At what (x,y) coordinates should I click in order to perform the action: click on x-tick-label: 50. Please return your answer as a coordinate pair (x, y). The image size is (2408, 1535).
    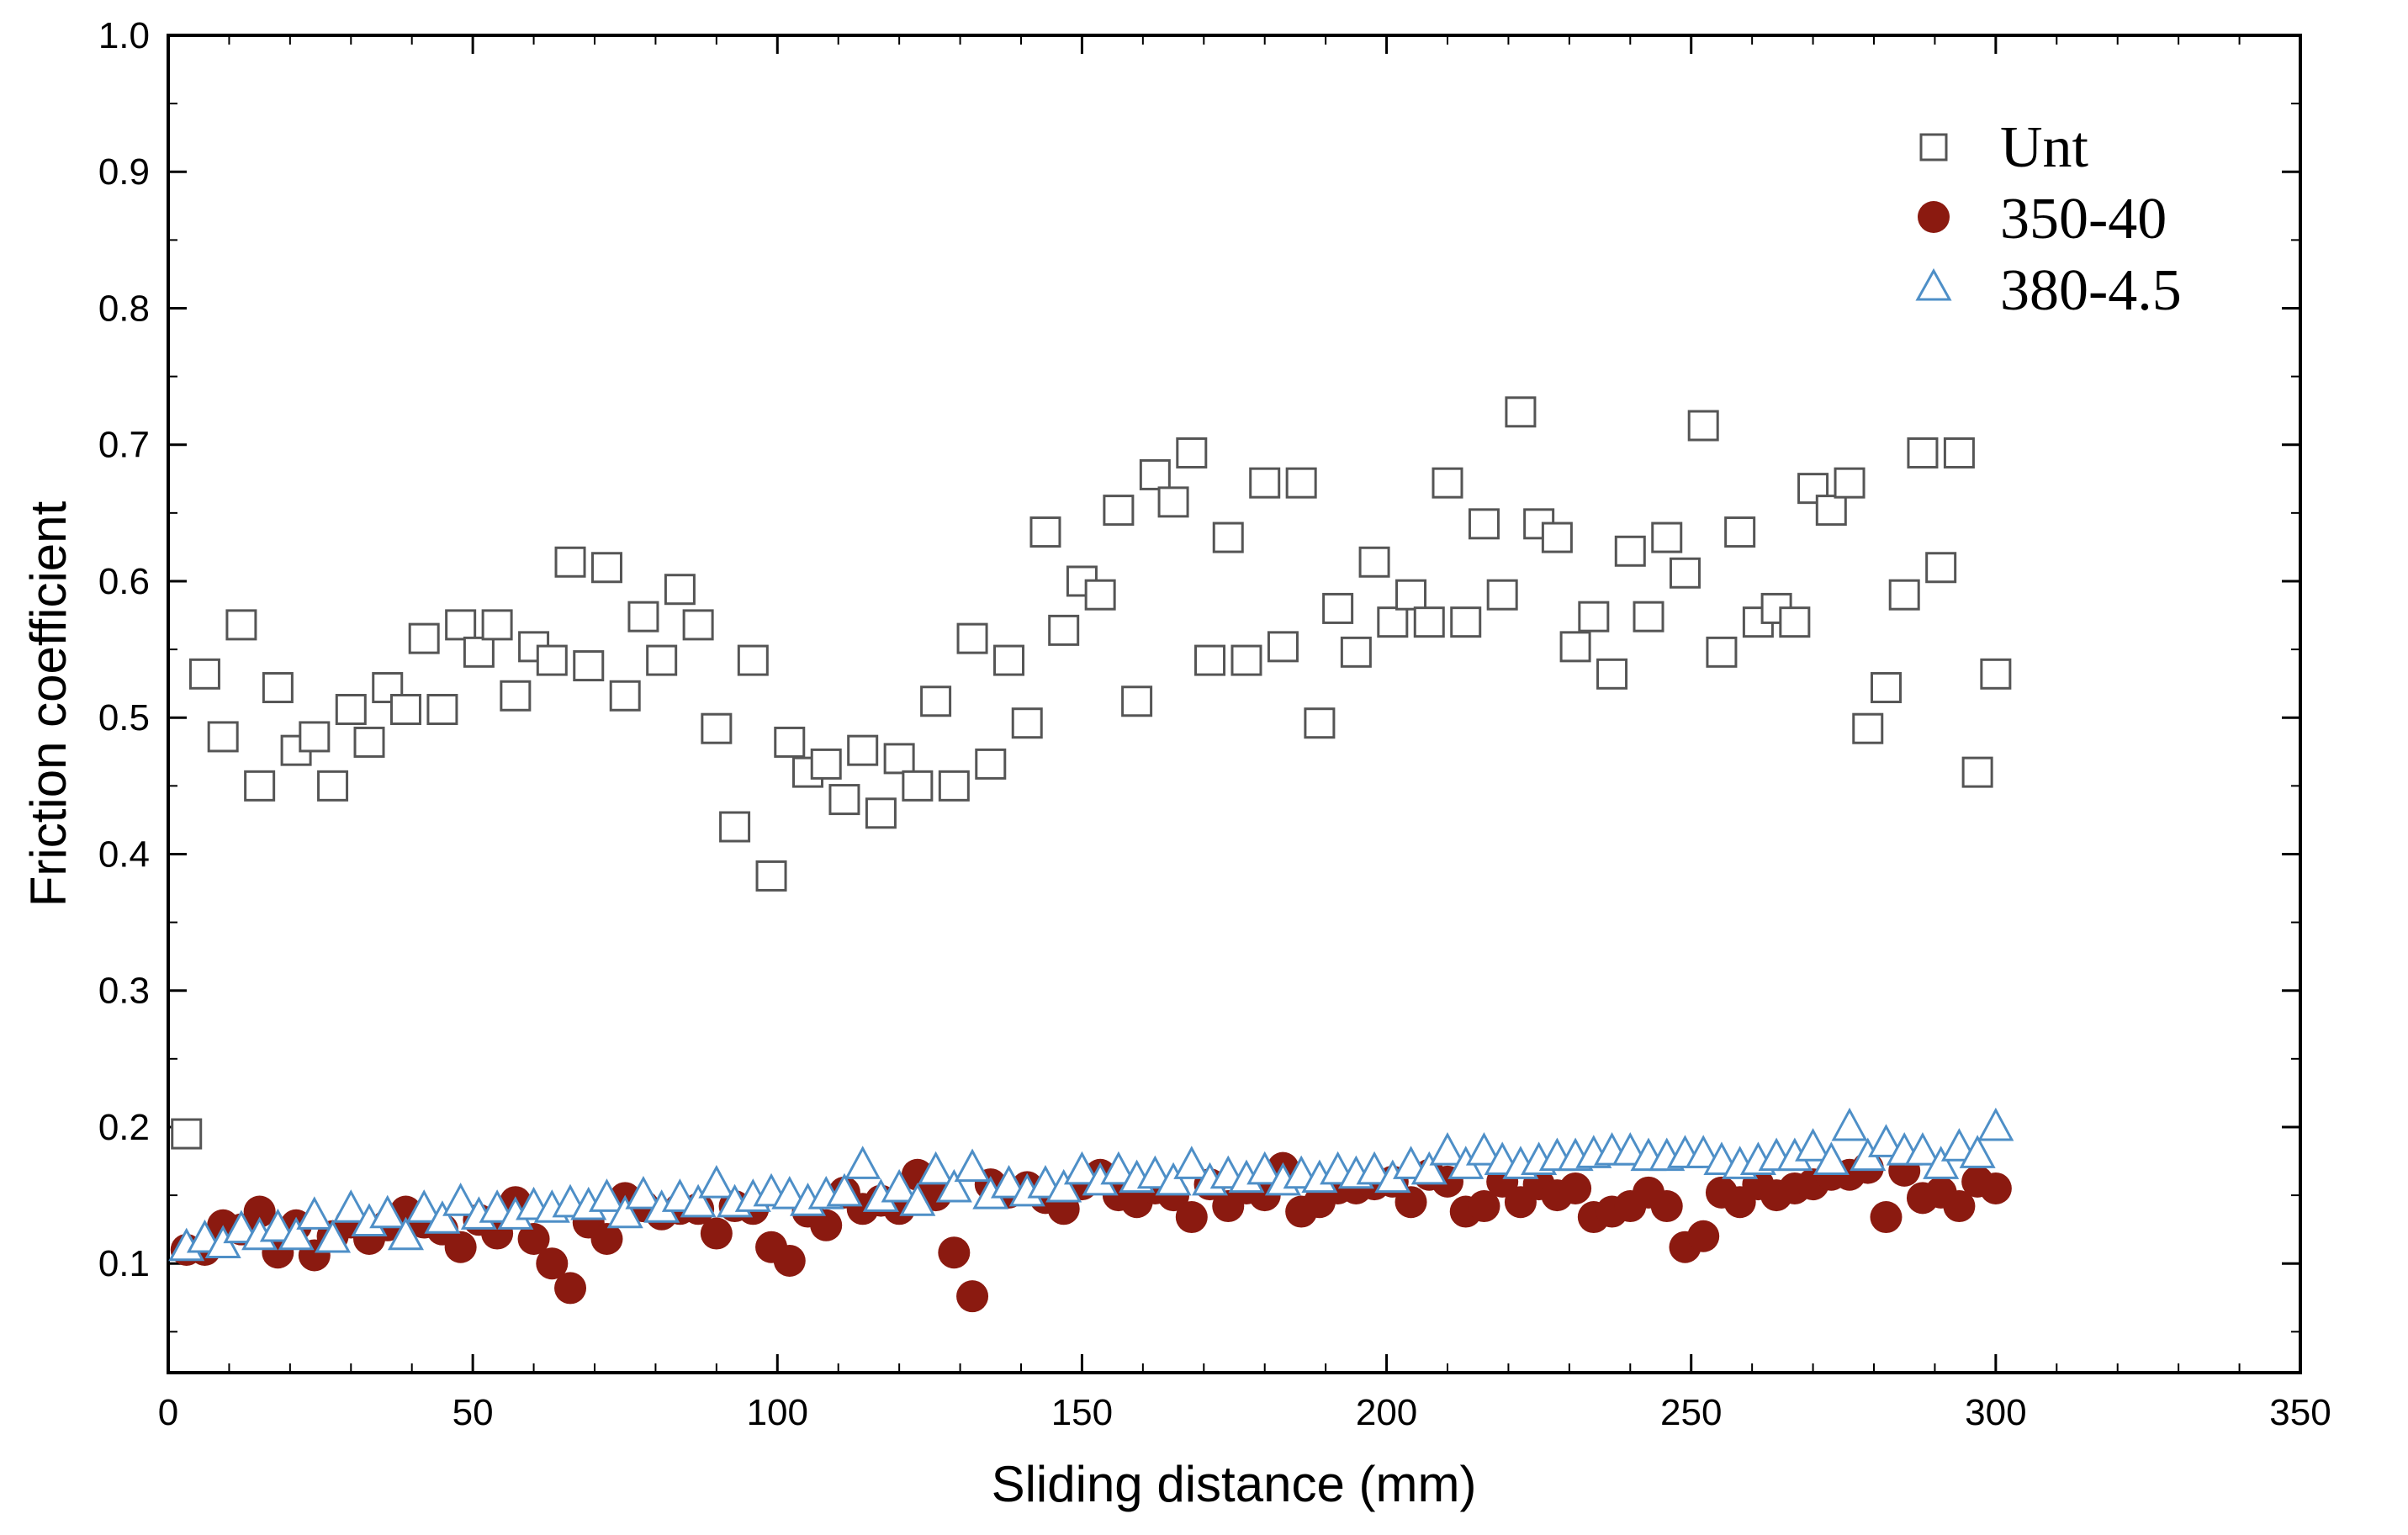
    Looking at the image, I should click on (473, 1412).